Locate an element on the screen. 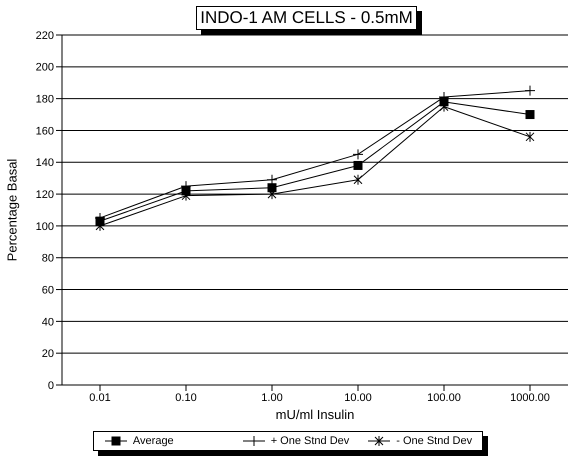 The width and height of the screenshot is (573, 457). x-tick-label: 1.00 is located at coordinates (272, 398).